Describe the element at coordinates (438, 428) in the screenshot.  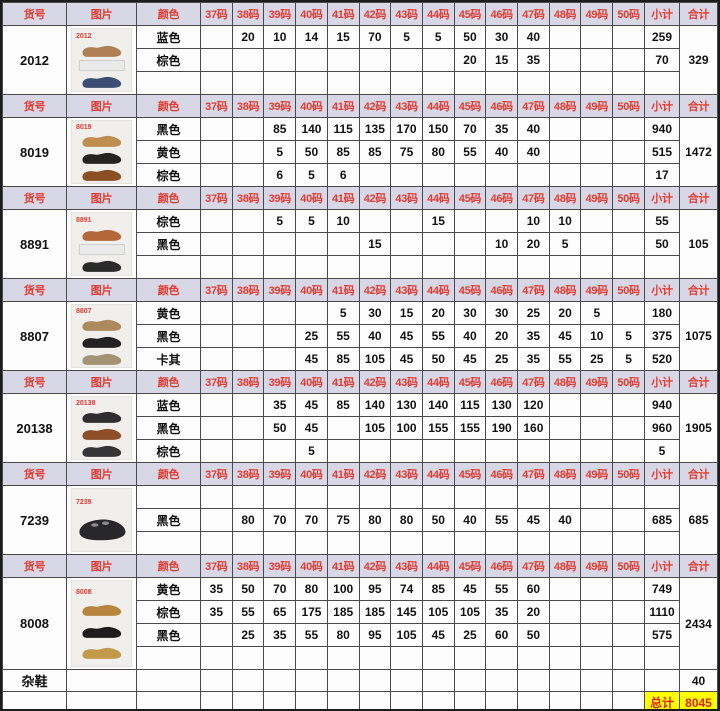
I see `size-qty-cell: 155` at that location.